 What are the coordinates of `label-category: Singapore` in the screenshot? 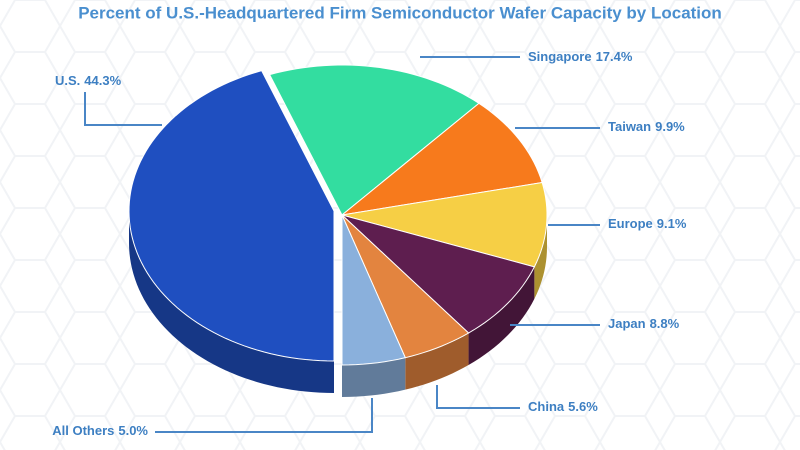 It's located at (560, 56).